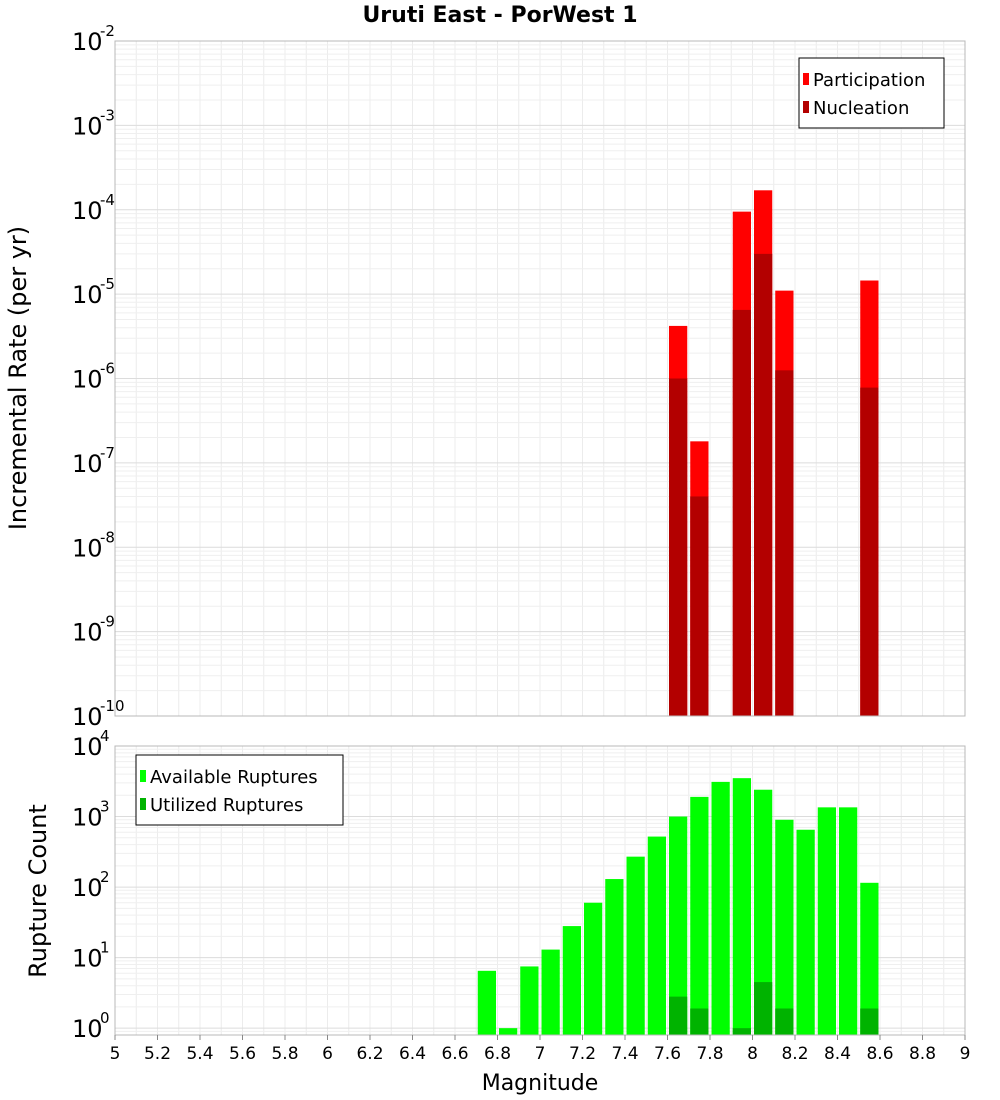 The height and width of the screenshot is (1100, 1000). Describe the element at coordinates (107, 369) in the screenshot. I see `y-tick-exponent: -6` at that location.